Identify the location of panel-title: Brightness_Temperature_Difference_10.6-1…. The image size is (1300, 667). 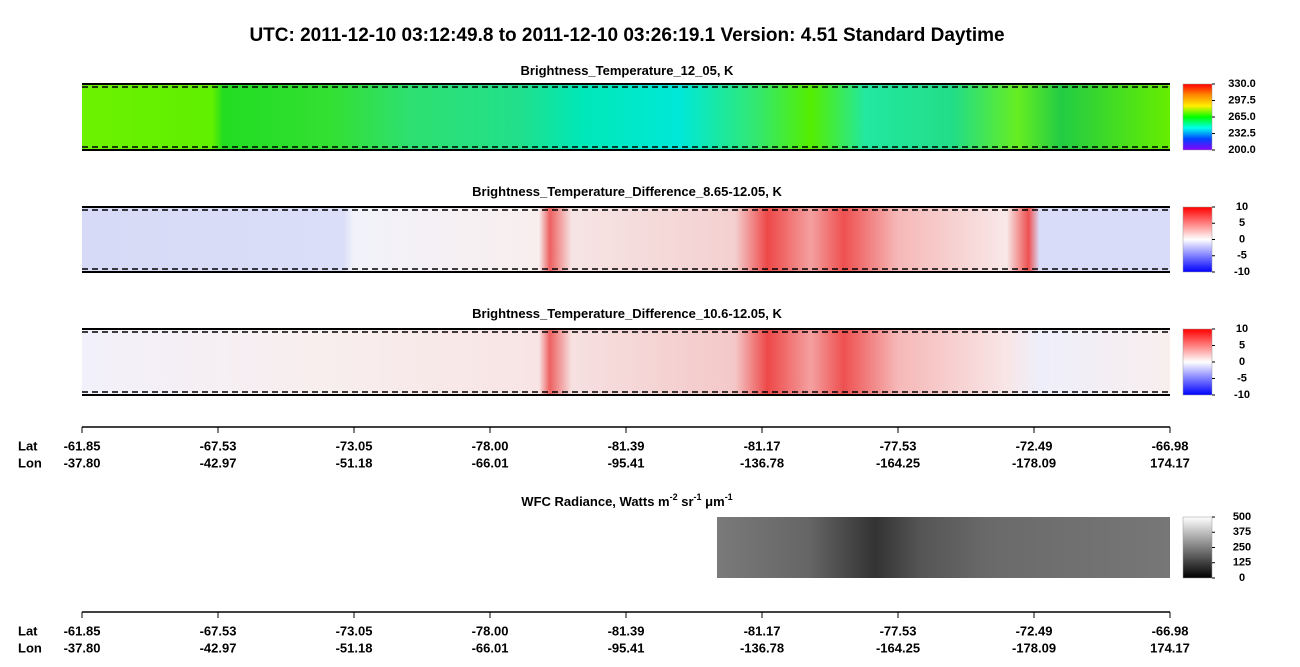
(627, 313).